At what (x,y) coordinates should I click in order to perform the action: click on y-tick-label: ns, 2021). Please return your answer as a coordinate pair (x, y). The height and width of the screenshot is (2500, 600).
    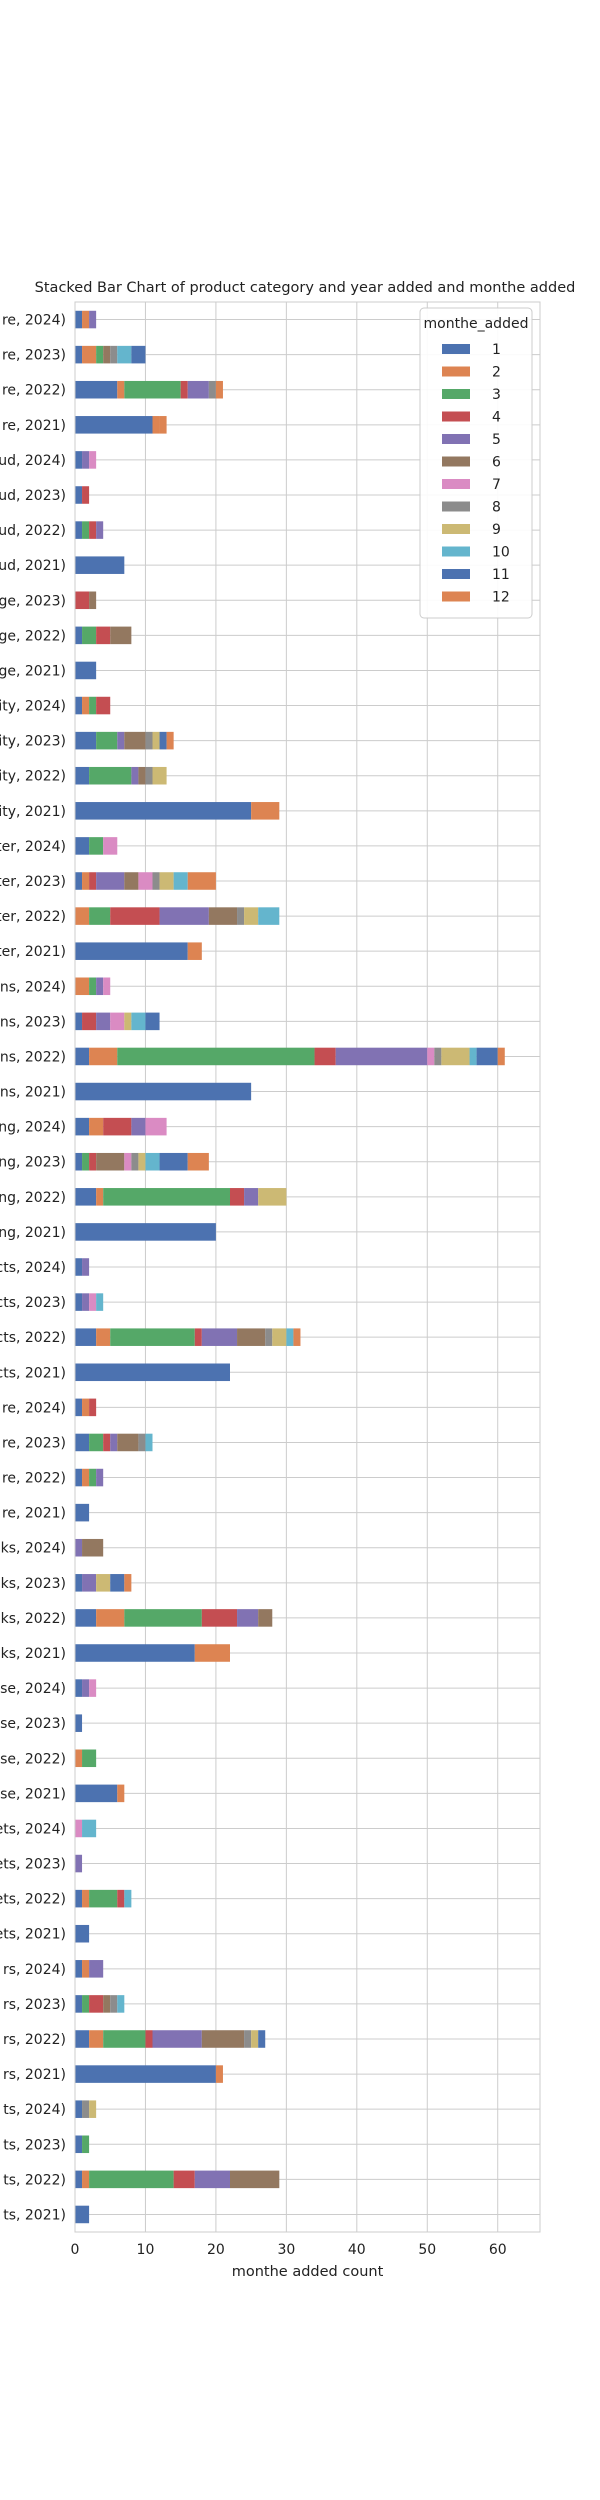
    Looking at the image, I should click on (33, 1093).